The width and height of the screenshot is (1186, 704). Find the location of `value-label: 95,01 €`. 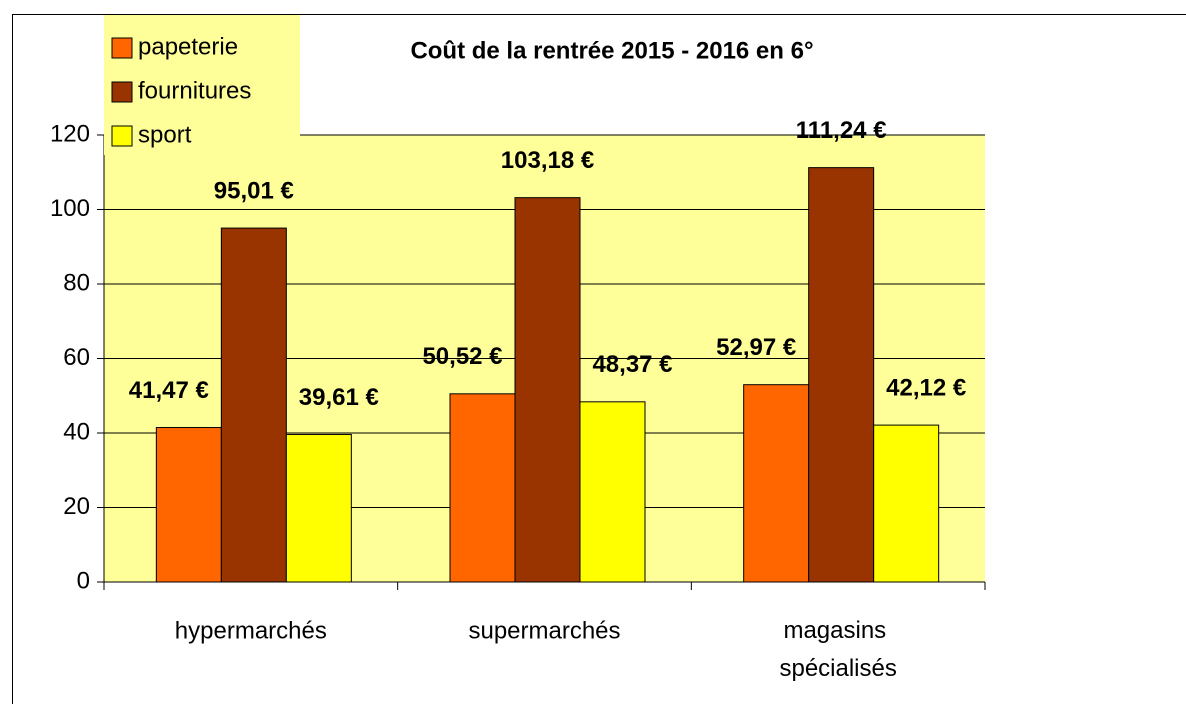

value-label: 95,01 € is located at coordinates (254, 190).